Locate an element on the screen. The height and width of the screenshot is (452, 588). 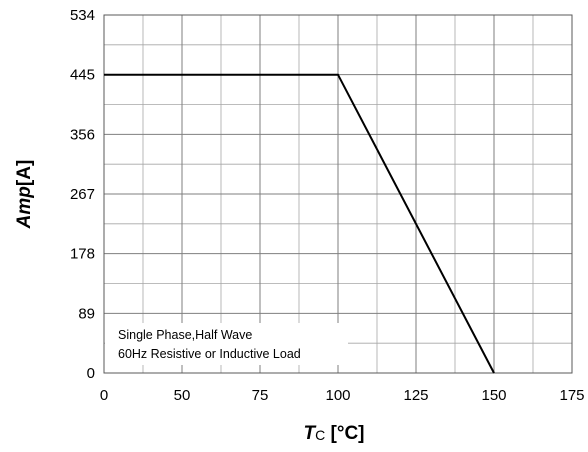
x-tick-label: 150 is located at coordinates (493, 395).